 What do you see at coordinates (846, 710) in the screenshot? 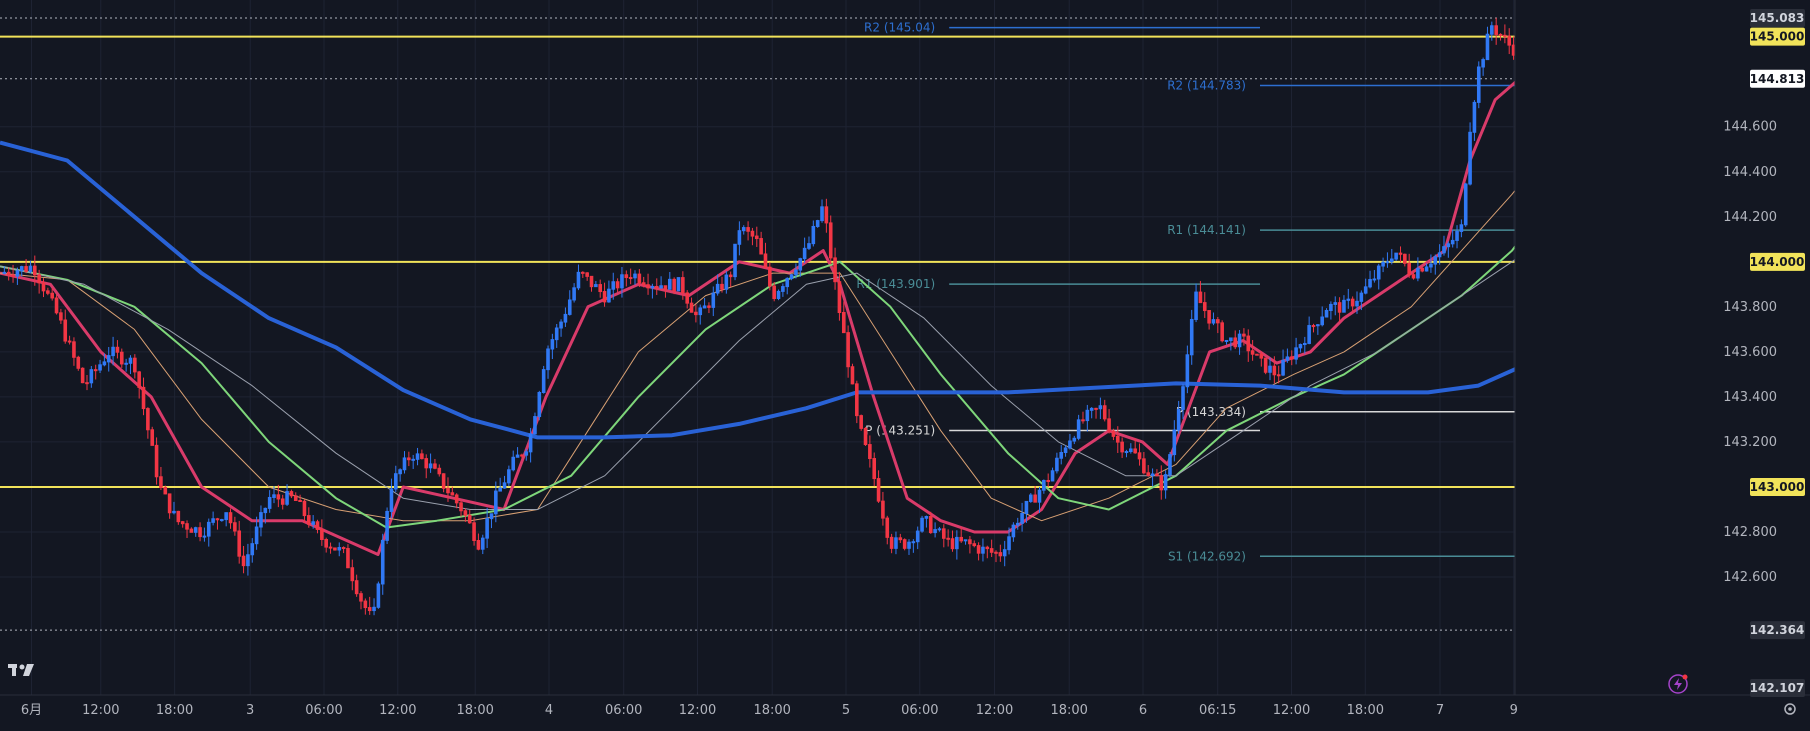
I see `x-tick-label: 5` at bounding box center [846, 710].